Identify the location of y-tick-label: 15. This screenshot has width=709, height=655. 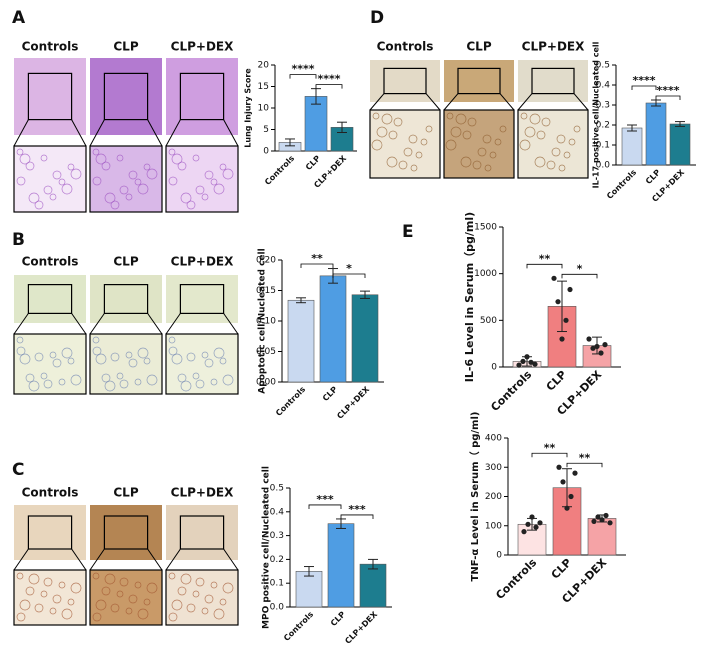
(263, 87).